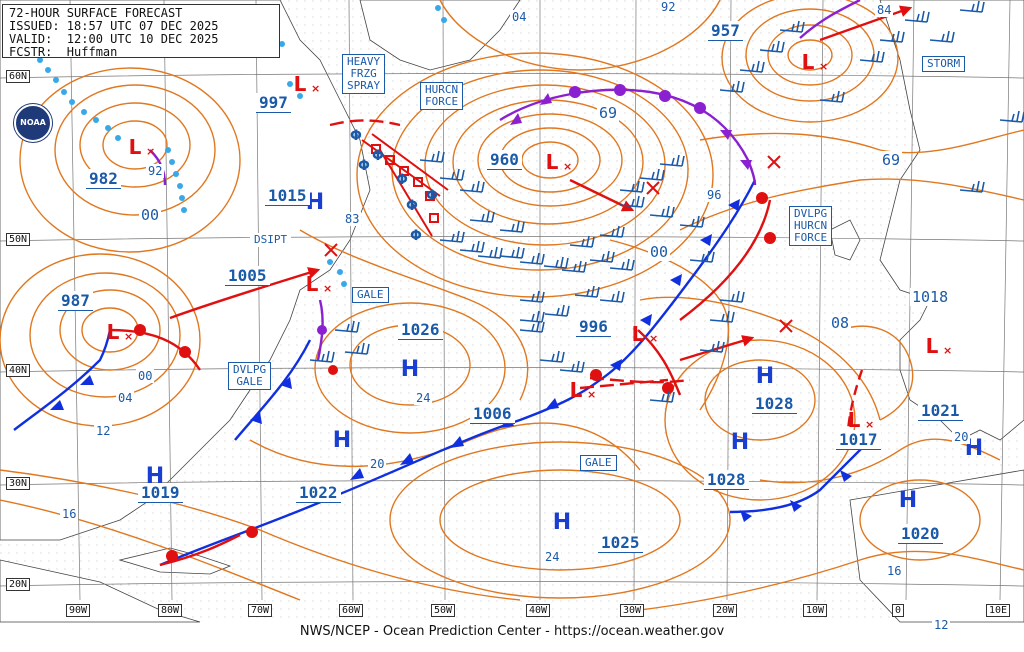 The height and width of the screenshot is (652, 1024). What do you see at coordinates (512, 584) in the screenshot?
I see `parallel-line` at bounding box center [512, 584].